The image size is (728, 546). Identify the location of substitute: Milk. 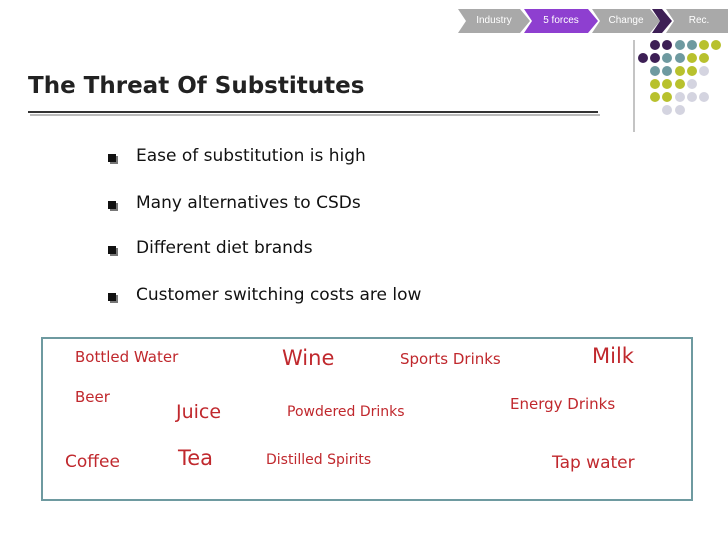
(613, 356).